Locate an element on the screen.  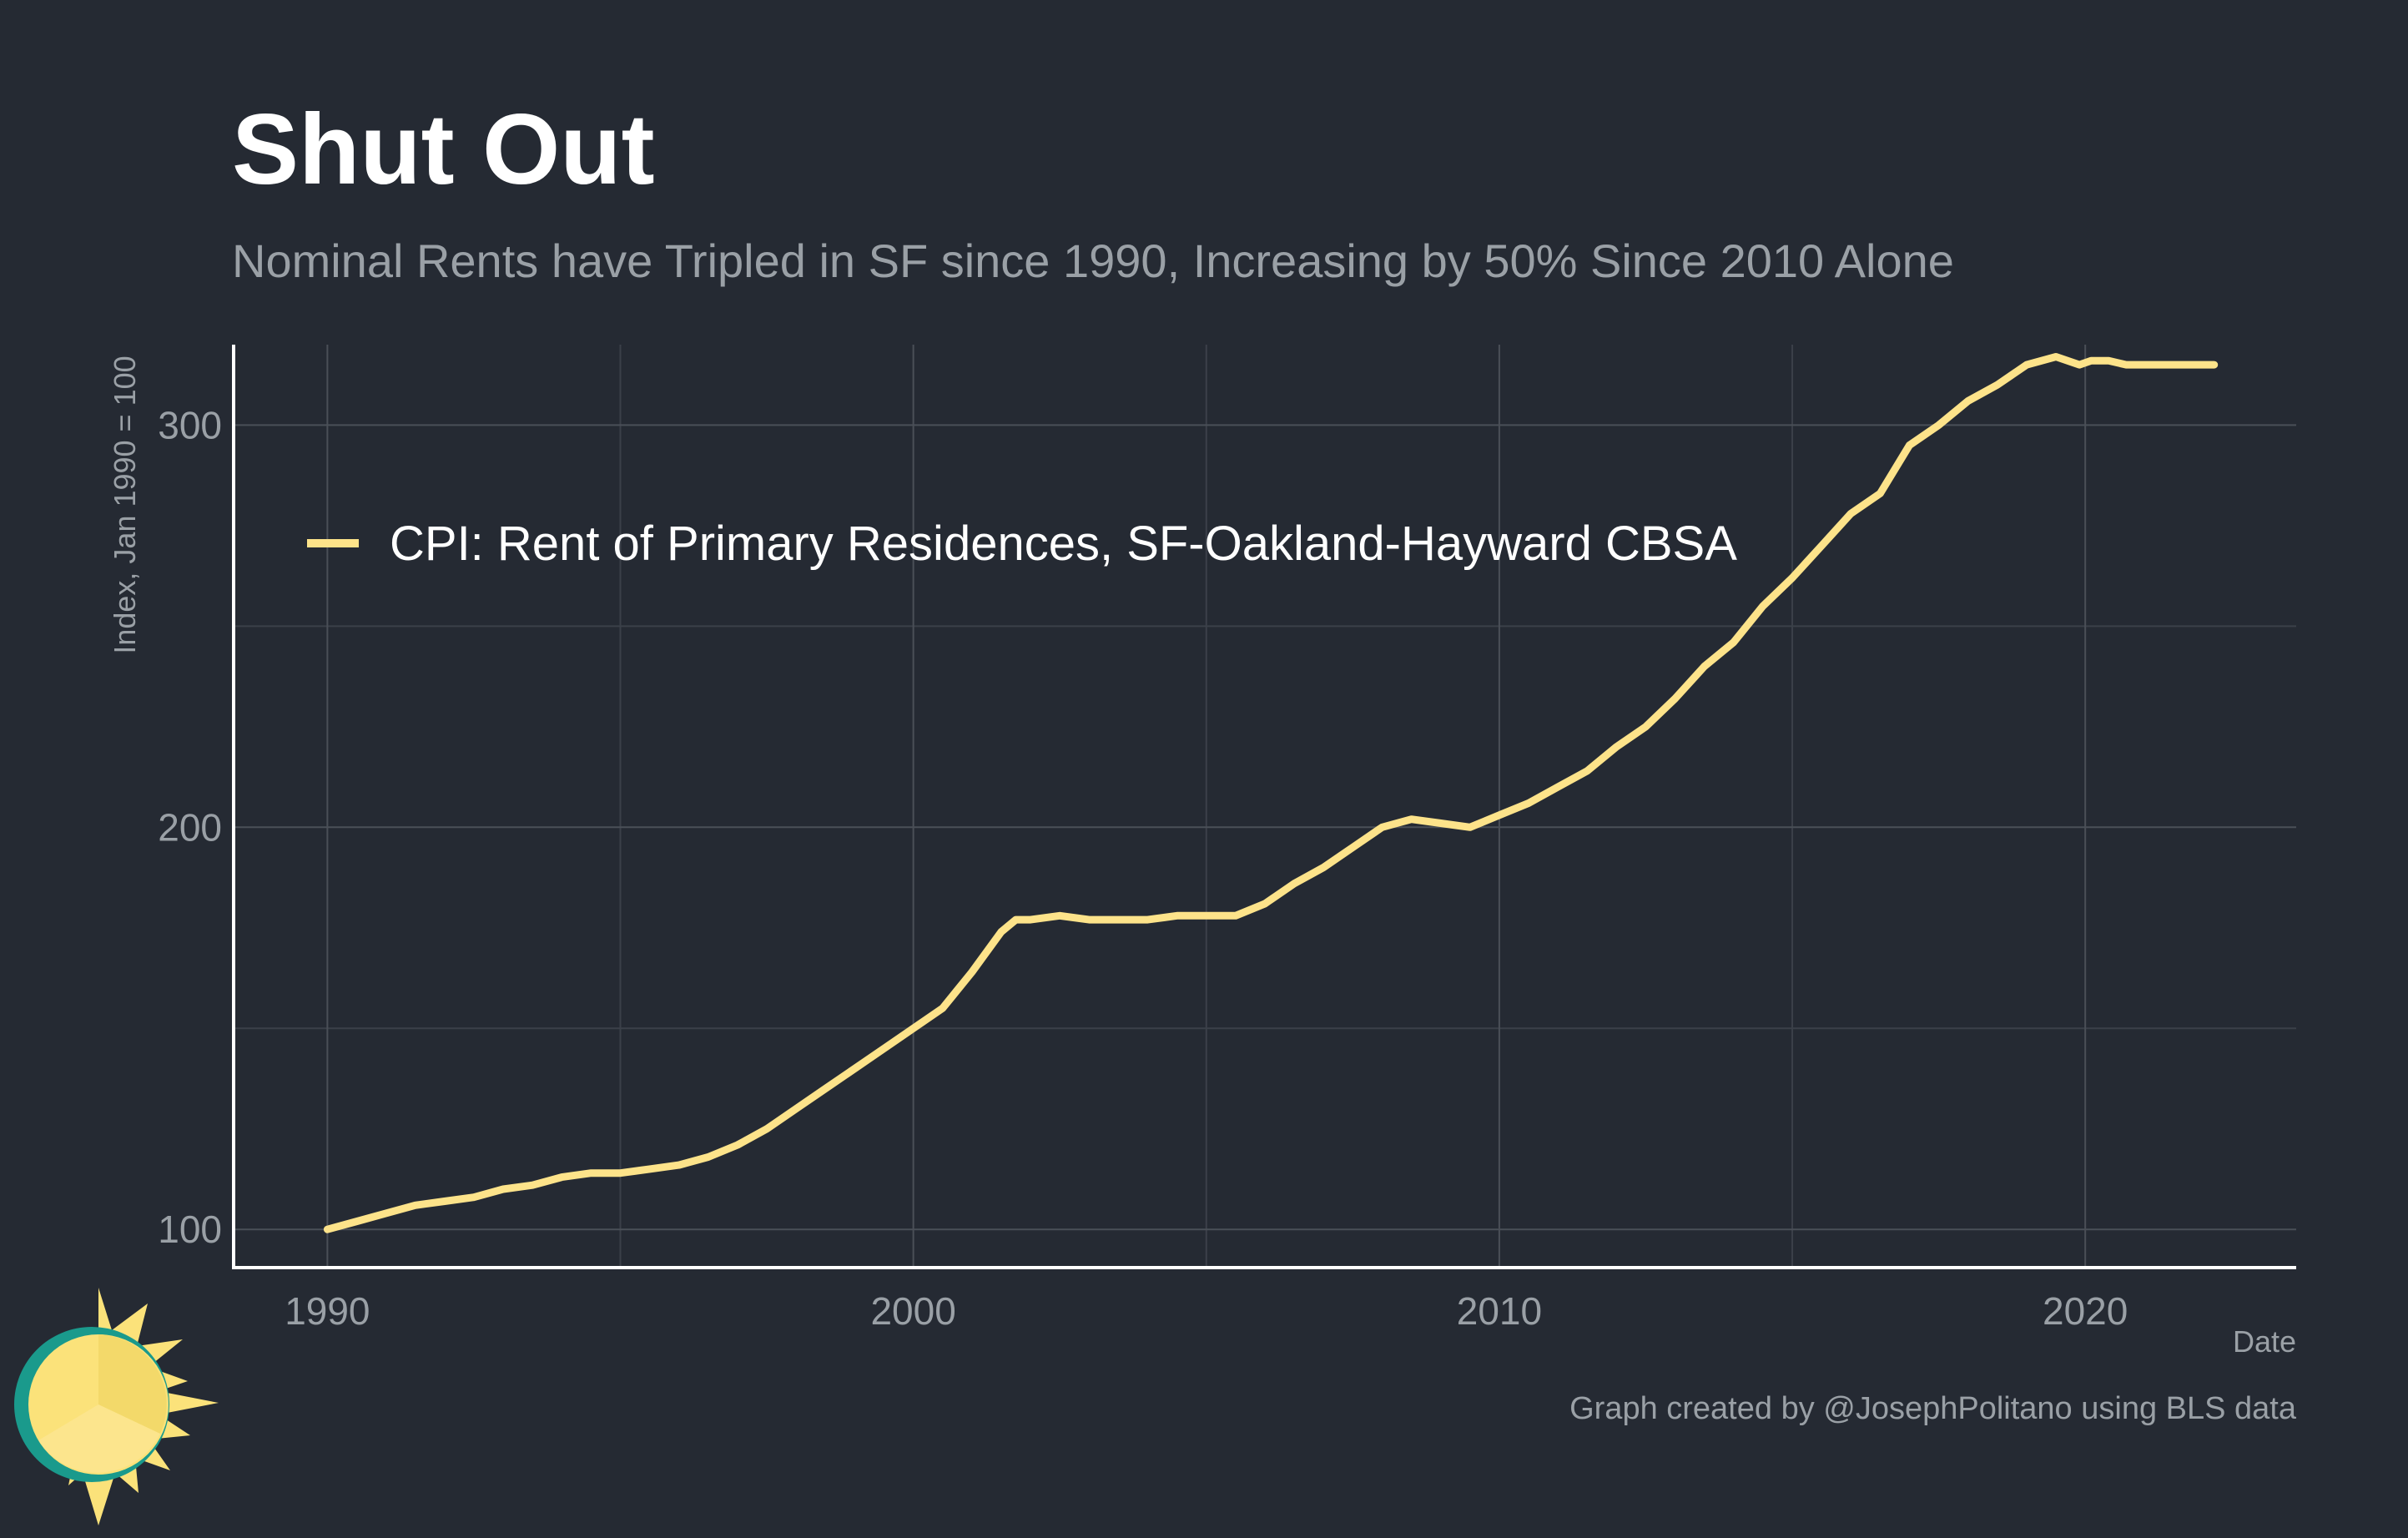
x-tick-label: 1990 is located at coordinates (327, 1311).